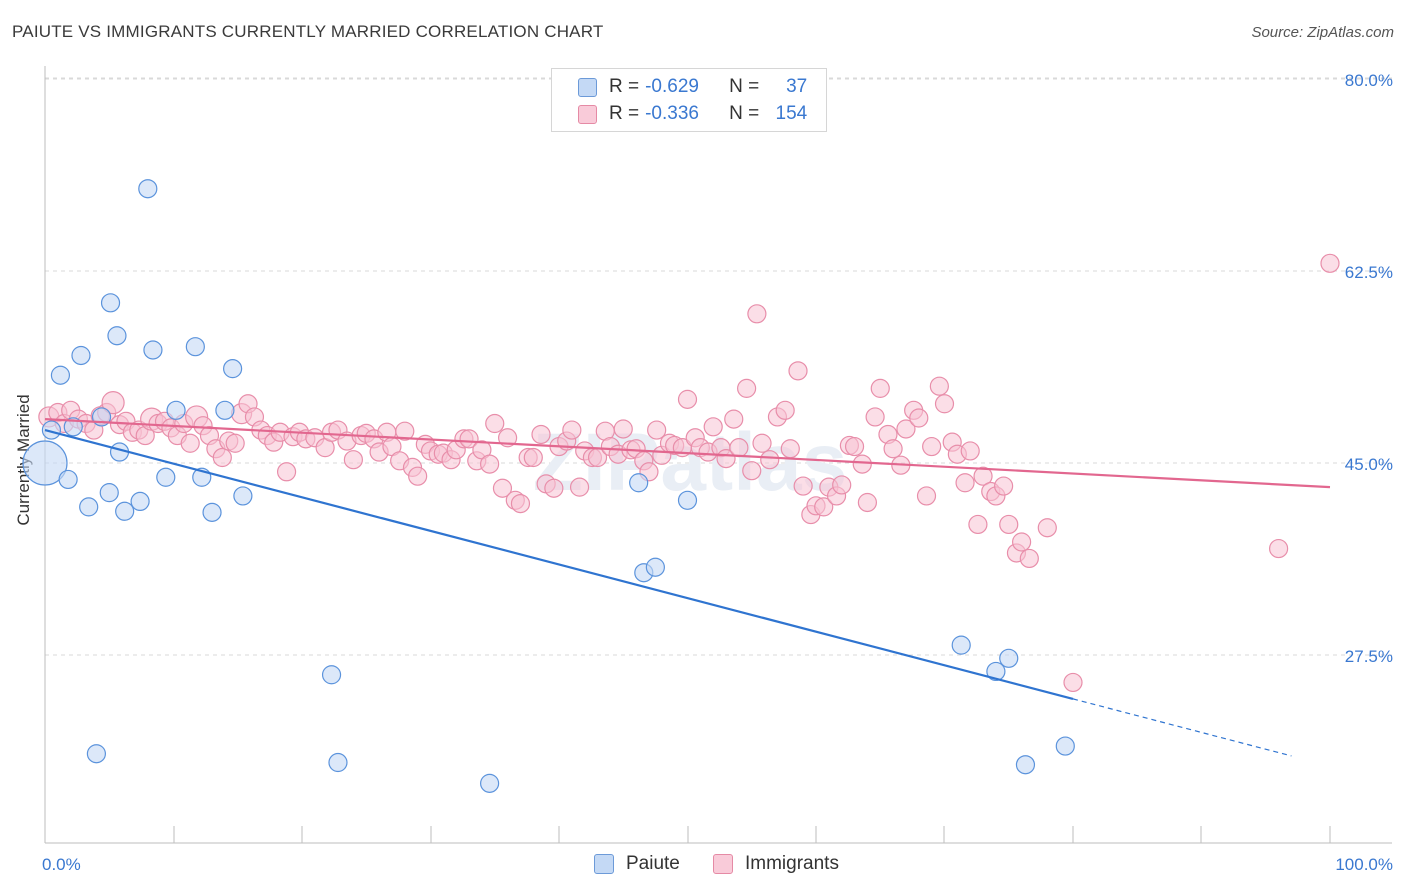 The image size is (1406, 892). Describe the element at coordinates (672, 113) in the screenshot. I see `legend-r-value: -0.336` at that location.